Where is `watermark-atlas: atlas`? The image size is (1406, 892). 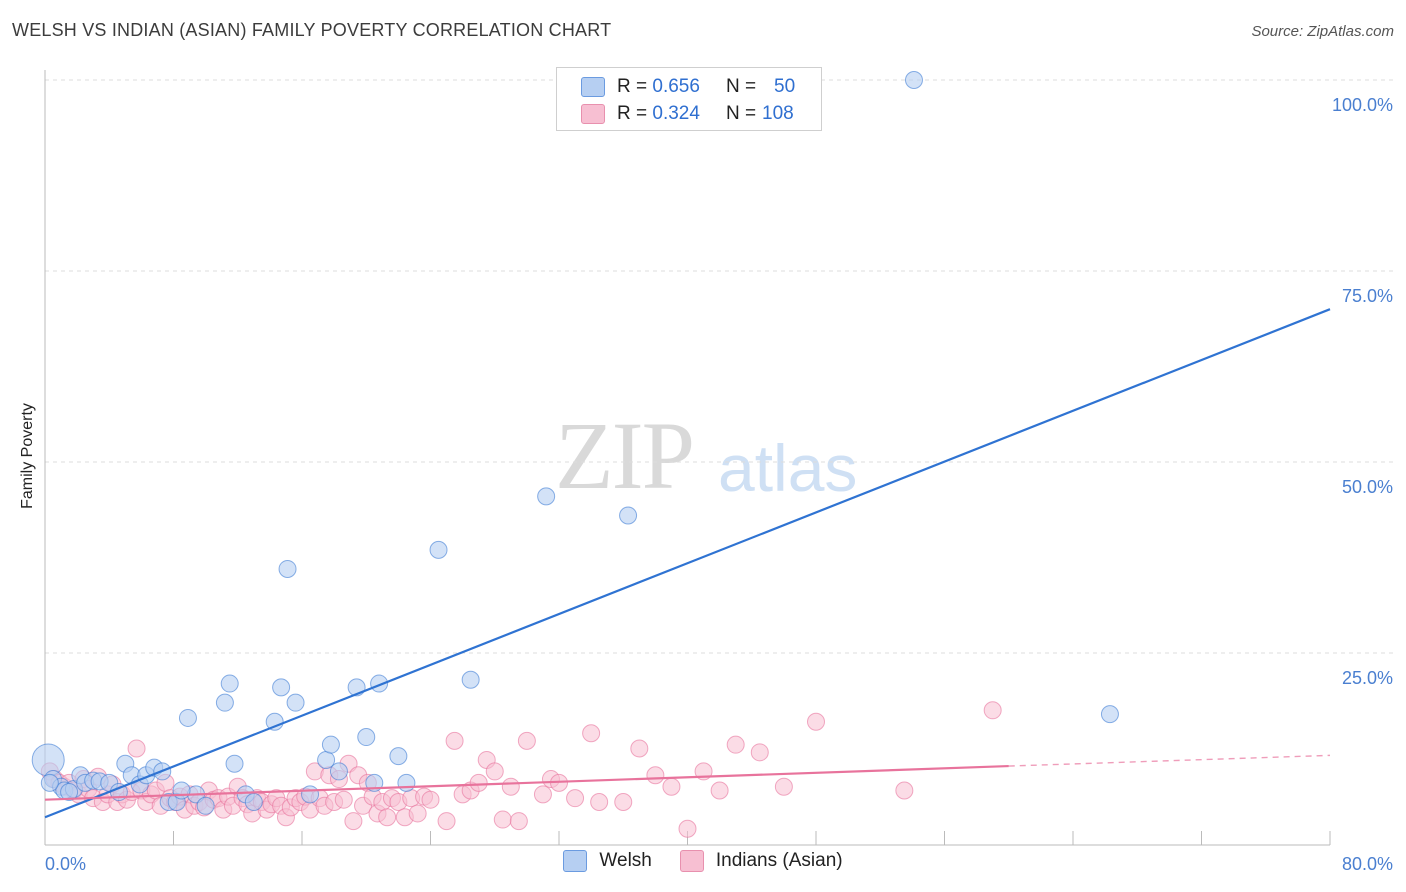 watermark-atlas: atlas is located at coordinates (788, 468).